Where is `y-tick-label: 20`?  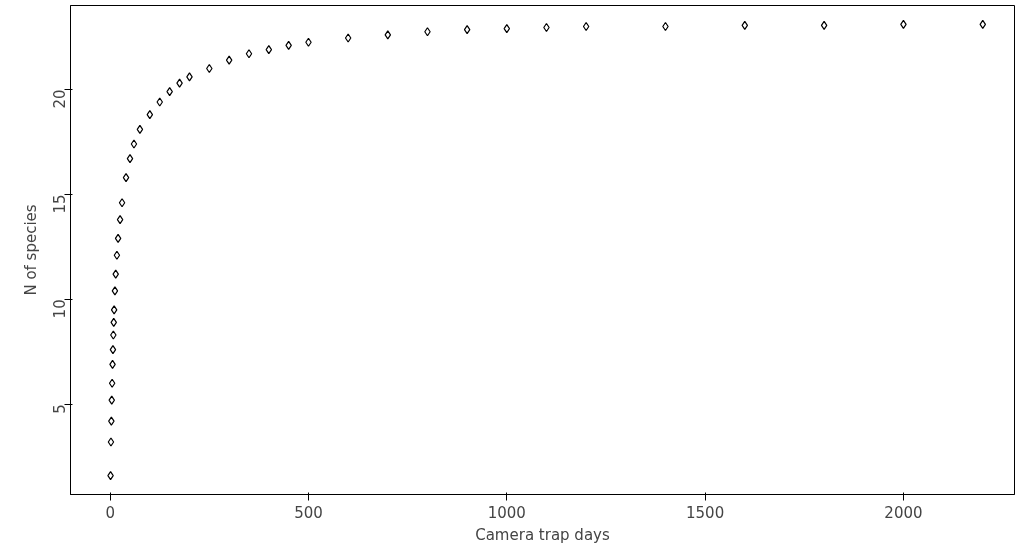
y-tick-label: 20 is located at coordinates (60, 99).